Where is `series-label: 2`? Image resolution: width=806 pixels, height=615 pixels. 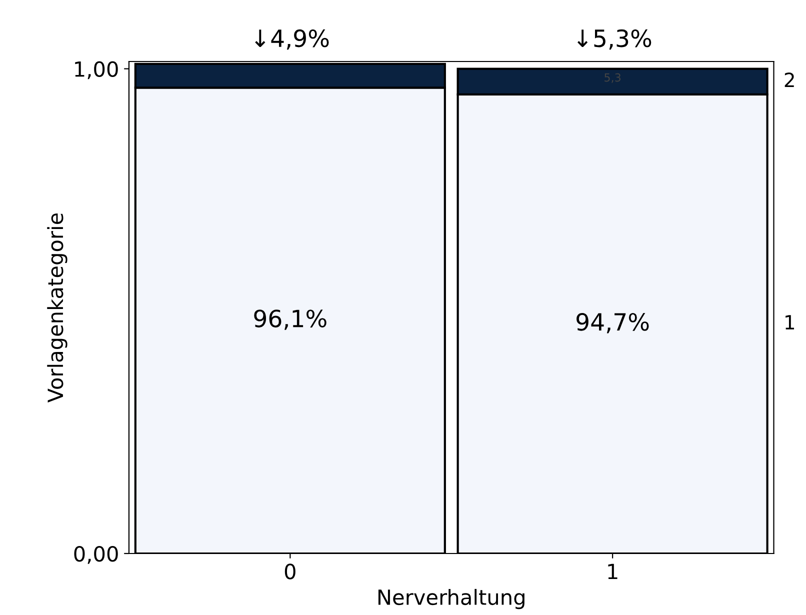
series-label: 2 is located at coordinates (789, 79).